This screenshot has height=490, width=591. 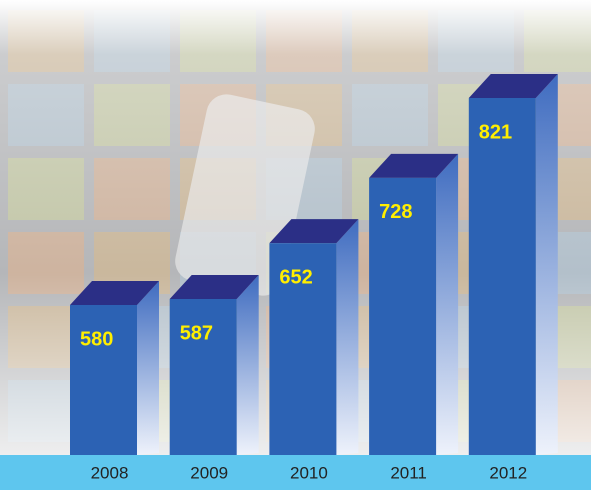 What do you see at coordinates (295, 277) in the screenshot?
I see `value-label: 652` at bounding box center [295, 277].